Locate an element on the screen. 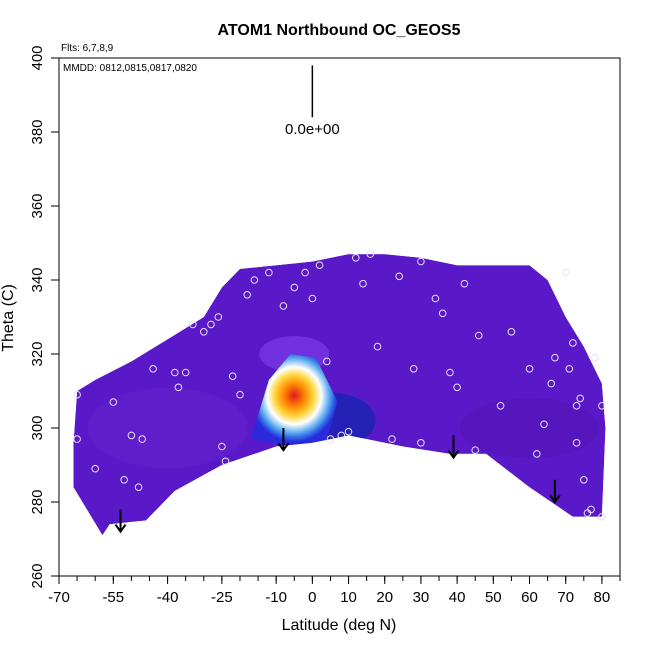  x-tick-label: -55 is located at coordinates (113, 597).